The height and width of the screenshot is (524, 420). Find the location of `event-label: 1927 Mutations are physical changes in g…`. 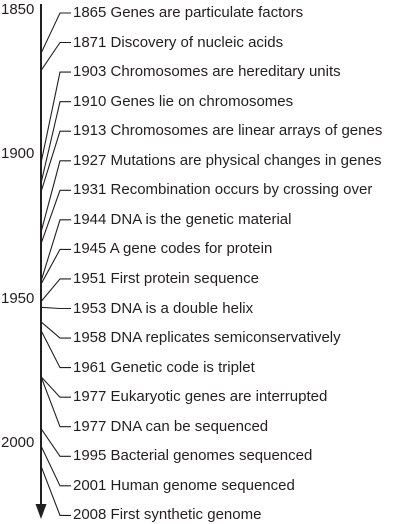

event-label: 1927 Mutations are physical changes in g… is located at coordinates (227, 160).